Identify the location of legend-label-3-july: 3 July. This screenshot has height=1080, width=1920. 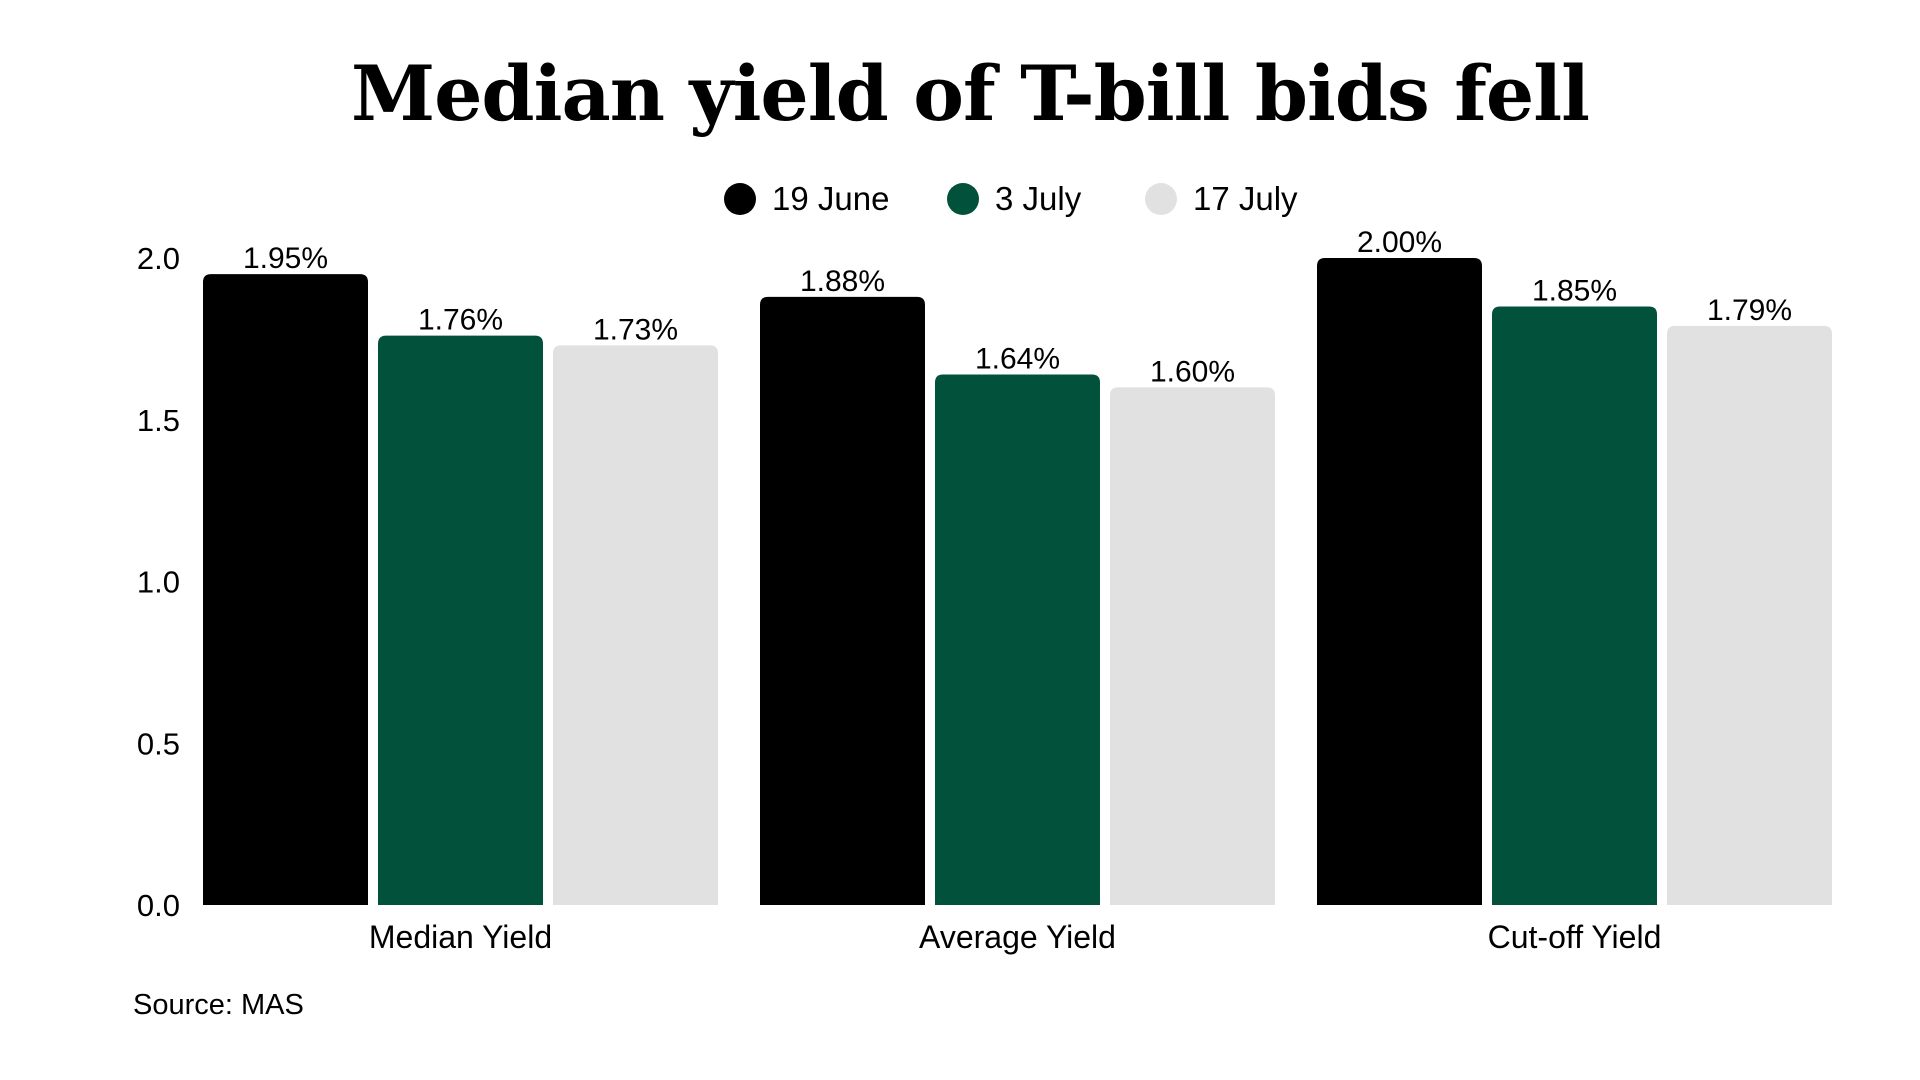
(1038, 198).